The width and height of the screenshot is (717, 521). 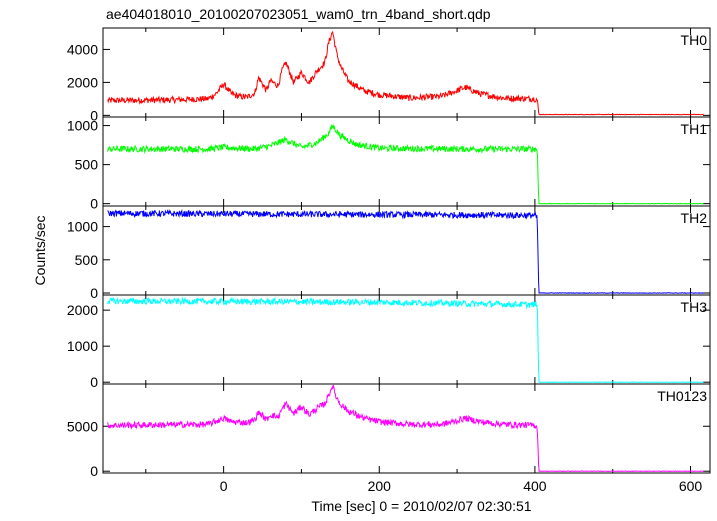 What do you see at coordinates (691, 486) in the screenshot?
I see `x-tick-label: 600` at bounding box center [691, 486].